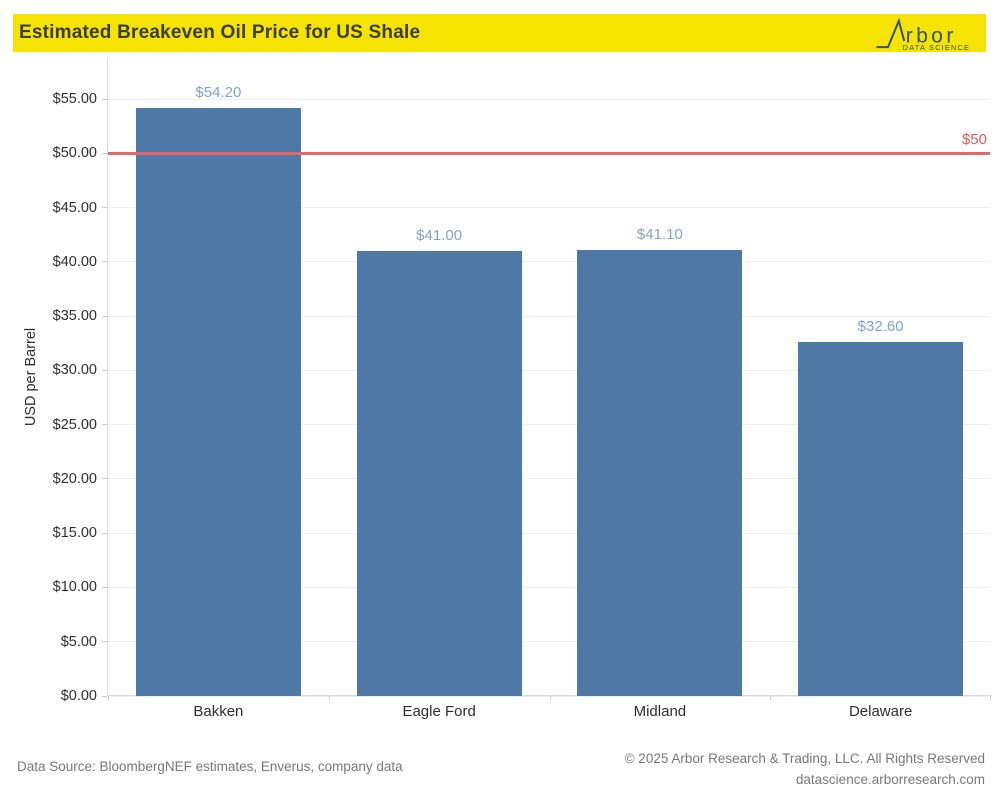  Describe the element at coordinates (937, 47) in the screenshot. I see `logo-tagline-text: DATA SCIENCE` at that location.